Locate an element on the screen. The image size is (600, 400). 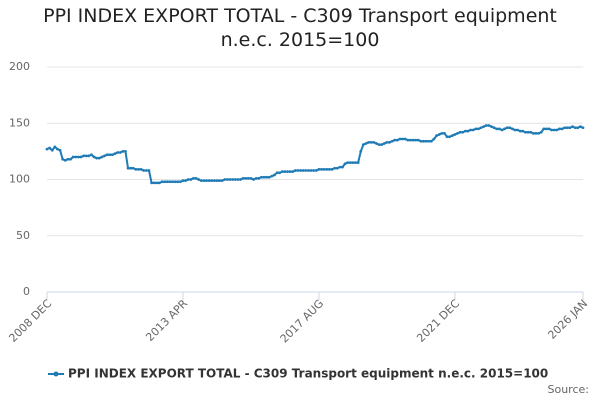
series-line is located at coordinates (315, 154).